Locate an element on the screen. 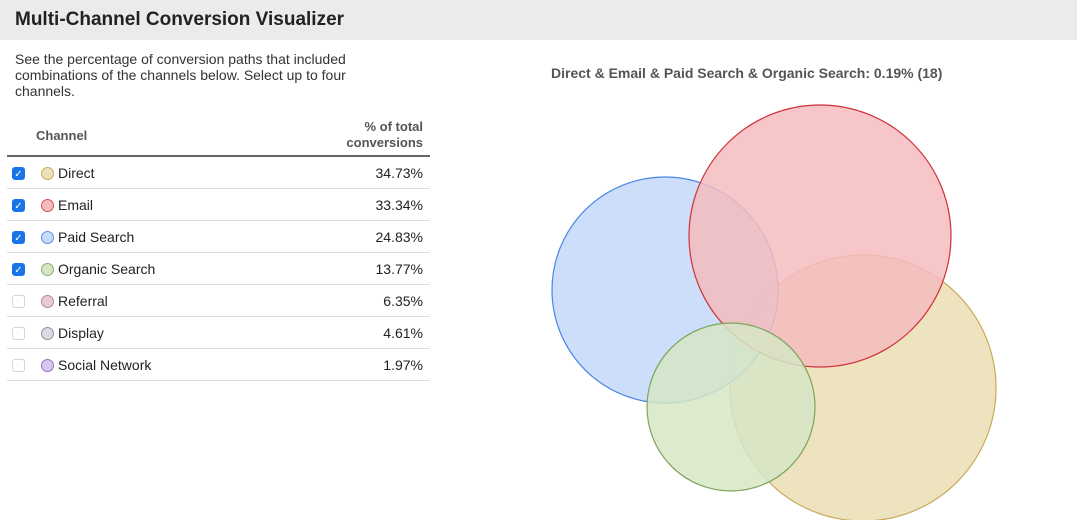 The width and height of the screenshot is (1077, 520). table-row: Referral 6.35% is located at coordinates (218, 300).